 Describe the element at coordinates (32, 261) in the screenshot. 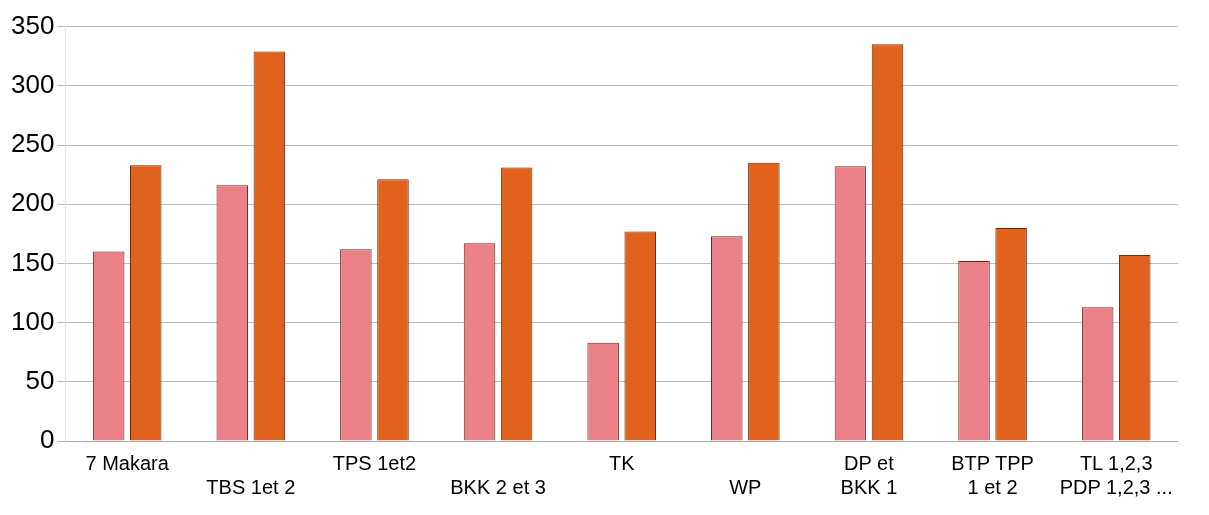

I see `y-tick-label: 150` at that location.